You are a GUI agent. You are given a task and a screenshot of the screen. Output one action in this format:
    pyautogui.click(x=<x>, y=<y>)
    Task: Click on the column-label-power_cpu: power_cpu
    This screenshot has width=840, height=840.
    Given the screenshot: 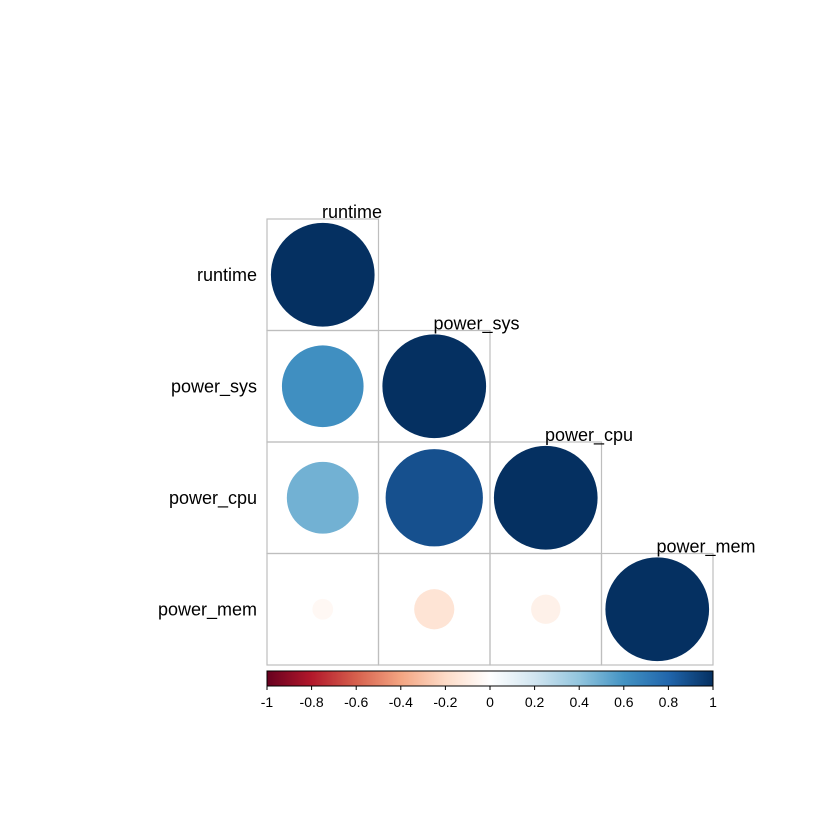 What is the action you would take?
    pyautogui.click(x=589, y=435)
    